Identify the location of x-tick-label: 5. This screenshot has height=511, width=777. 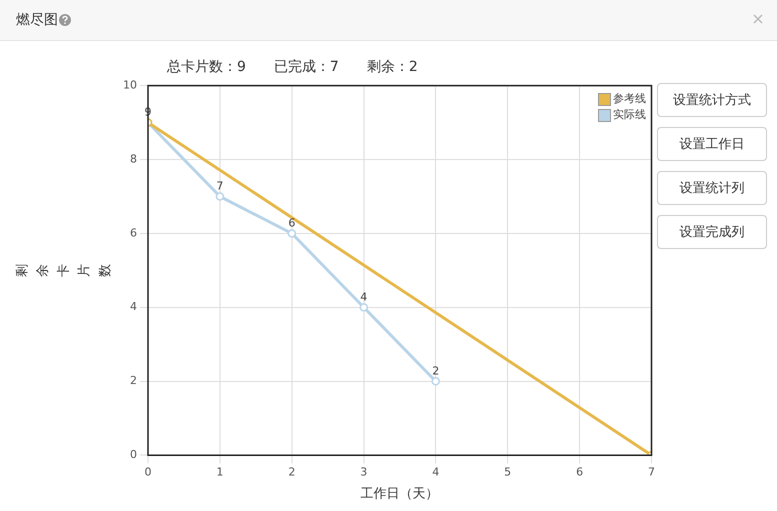
(508, 472).